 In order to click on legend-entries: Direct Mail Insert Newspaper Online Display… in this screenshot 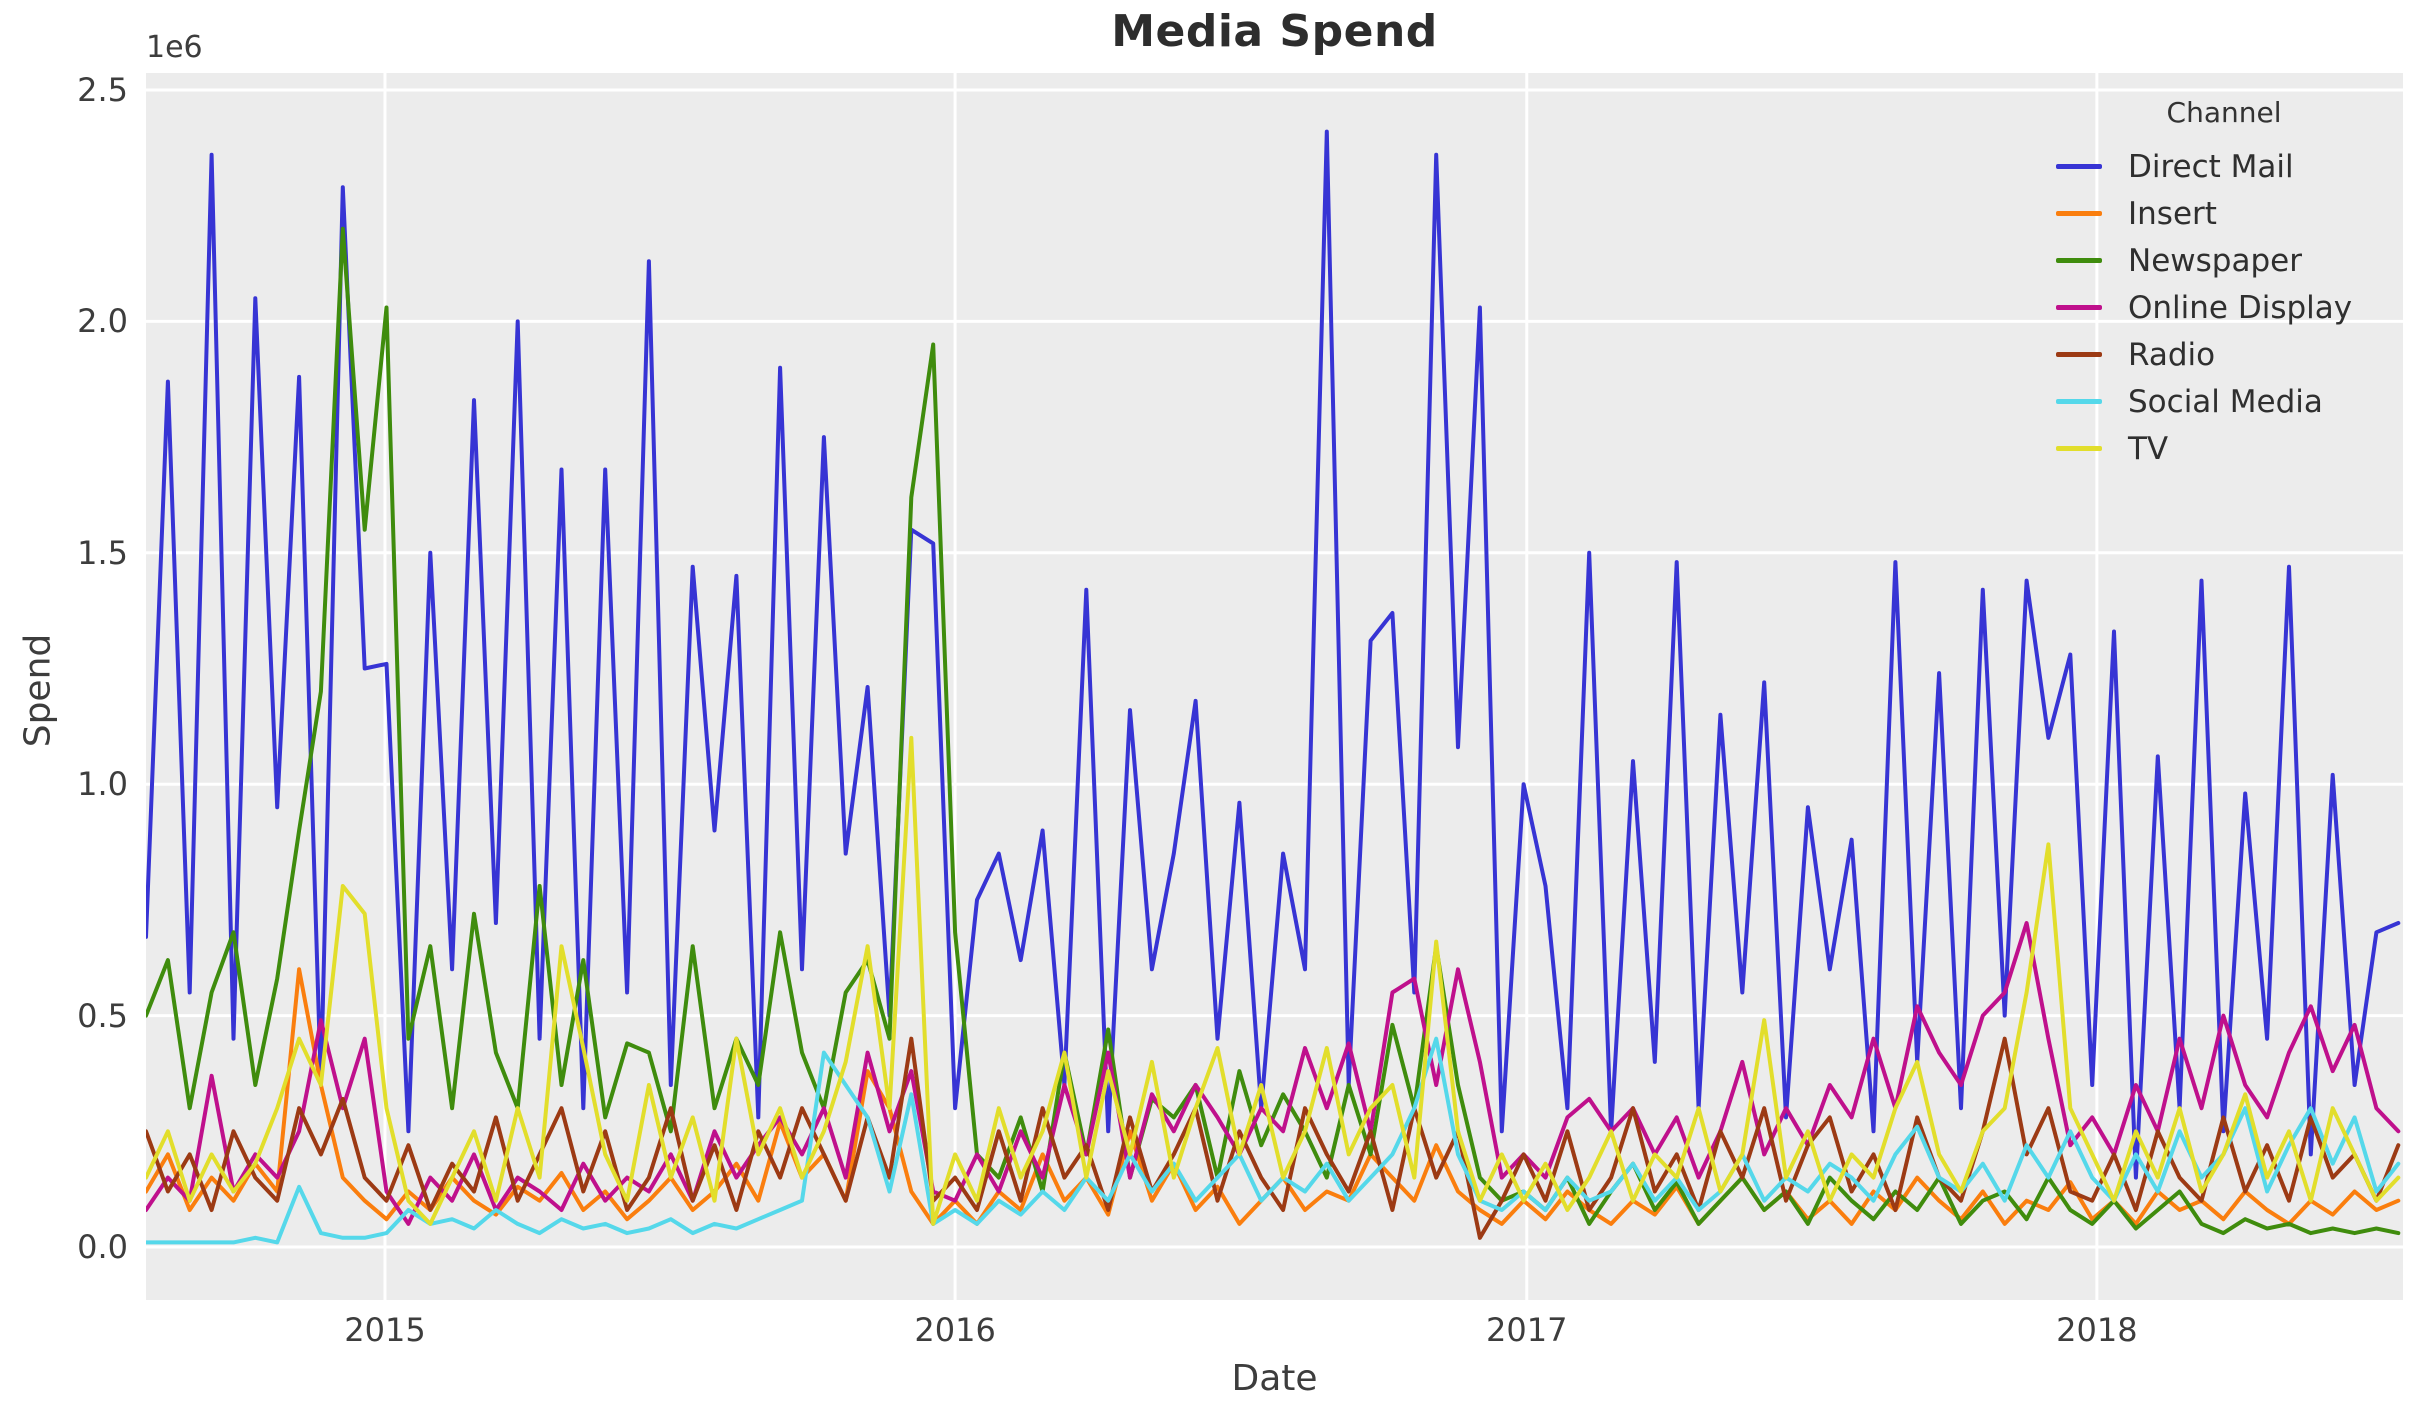, I will do `click(2224, 307)`.